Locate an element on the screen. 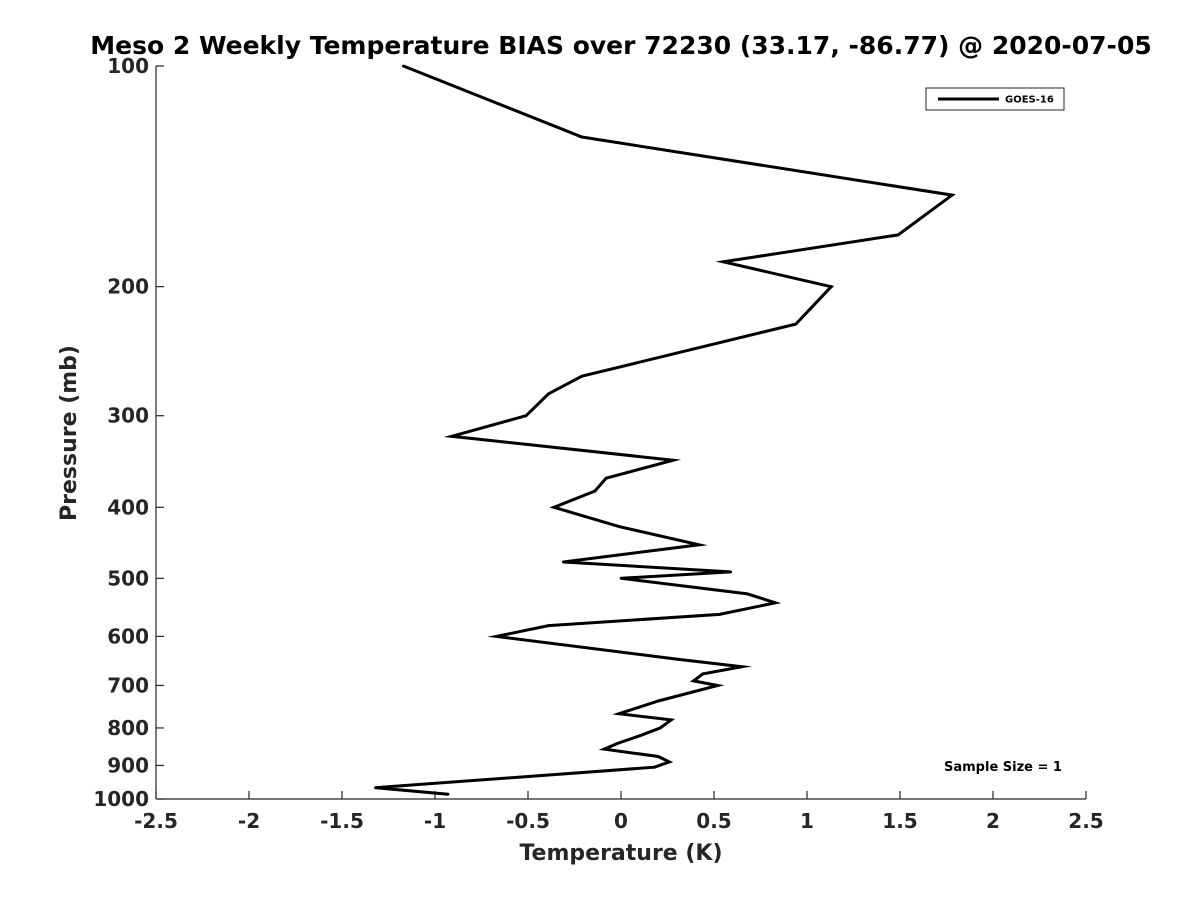  y-tick-label: 200 is located at coordinates (128, 287).